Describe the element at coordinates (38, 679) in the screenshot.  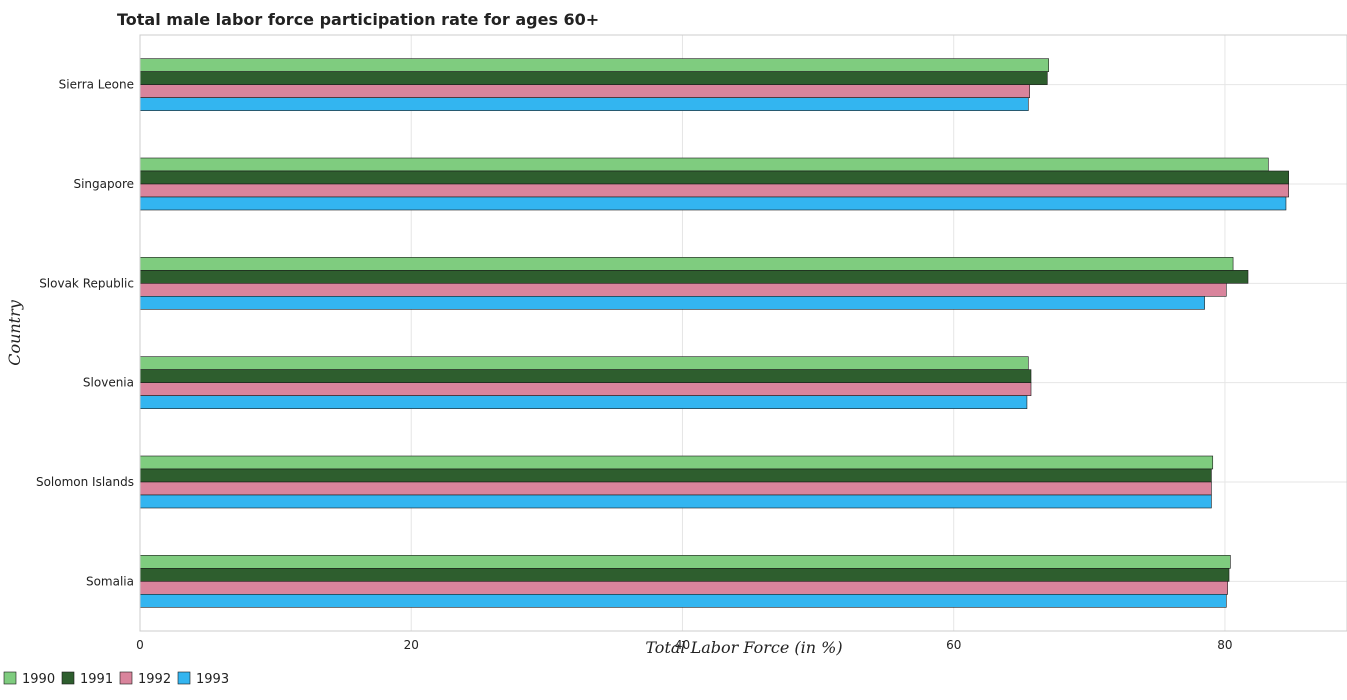
I see `legend-label: 1990` at that location.